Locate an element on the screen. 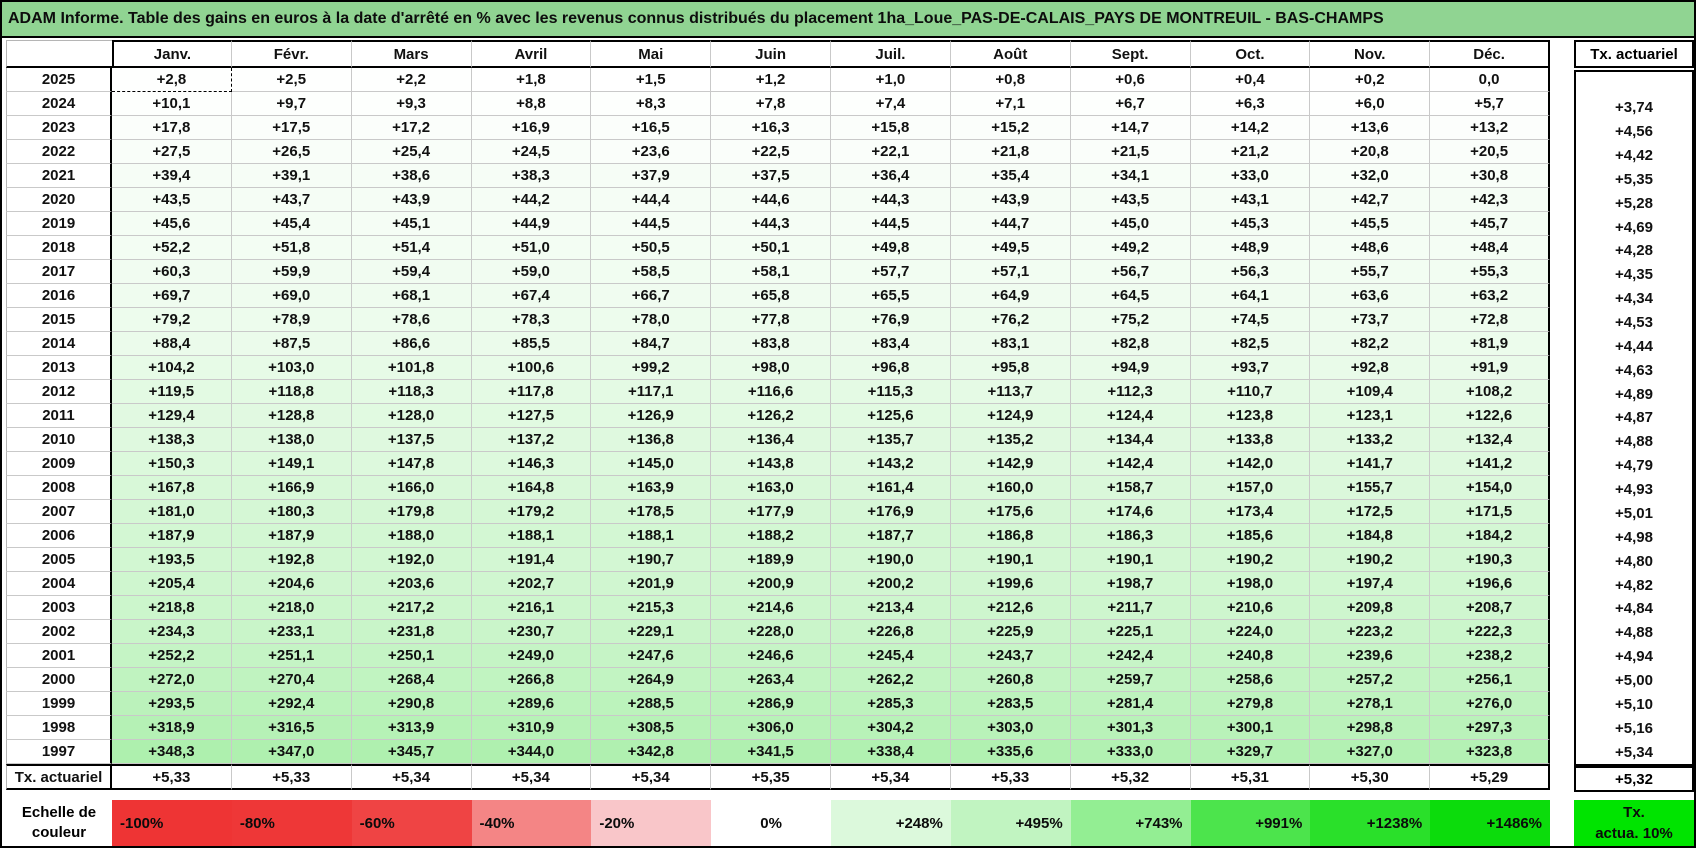 Image resolution: width=1696 pixels, height=848 pixels. tx-value-2021: +5,35 is located at coordinates (1634, 179).